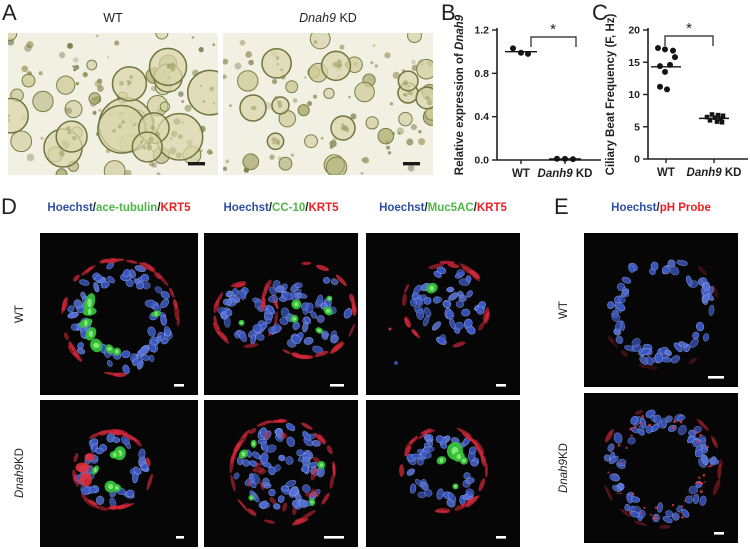  What do you see at coordinates (685, 208) in the screenshot?
I see `text-part: pH Probe` at bounding box center [685, 208].